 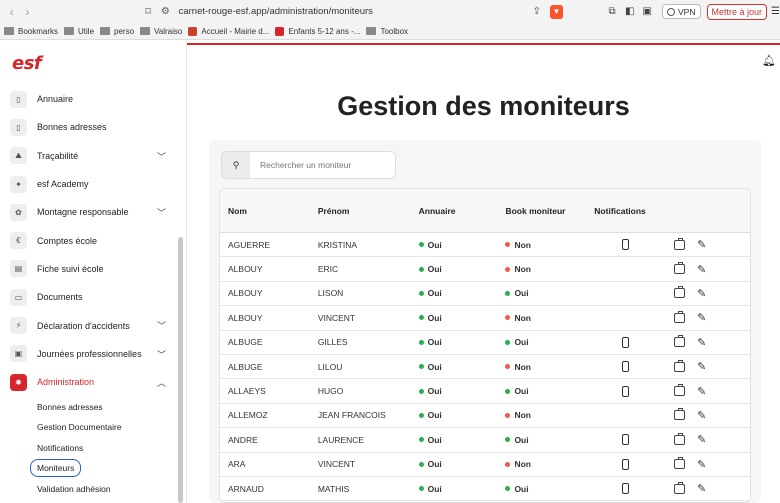 What do you see at coordinates (180, 370) in the screenshot?
I see `sidebar-scrollbar` at bounding box center [180, 370].